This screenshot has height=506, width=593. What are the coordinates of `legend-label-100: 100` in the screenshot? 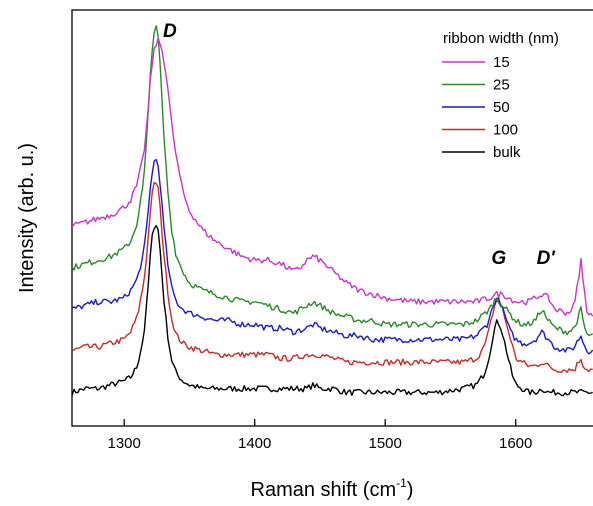 It's located at (505, 130).